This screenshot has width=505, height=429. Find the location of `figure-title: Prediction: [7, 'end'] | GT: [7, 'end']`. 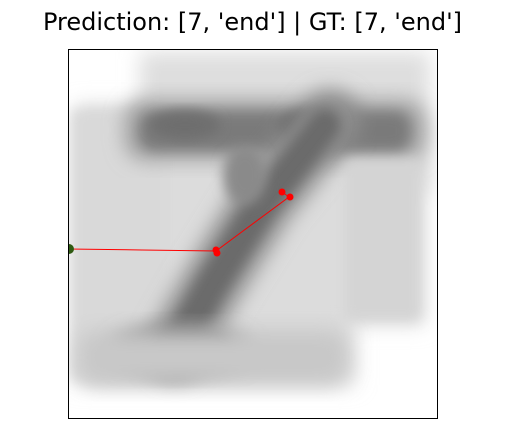

figure-title: Prediction: [7, 'end'] | GT: [7, 'end'] is located at coordinates (252, 22).